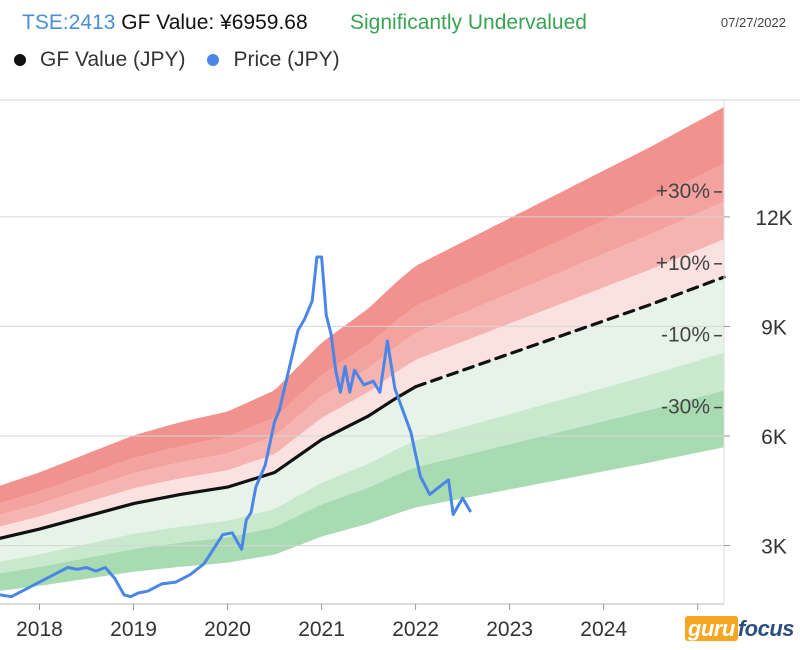 Image resolution: width=800 pixels, height=650 pixels. Describe the element at coordinates (689, 299) in the screenshot. I see `band-labels: +30% +10% -10% -30%` at that location.